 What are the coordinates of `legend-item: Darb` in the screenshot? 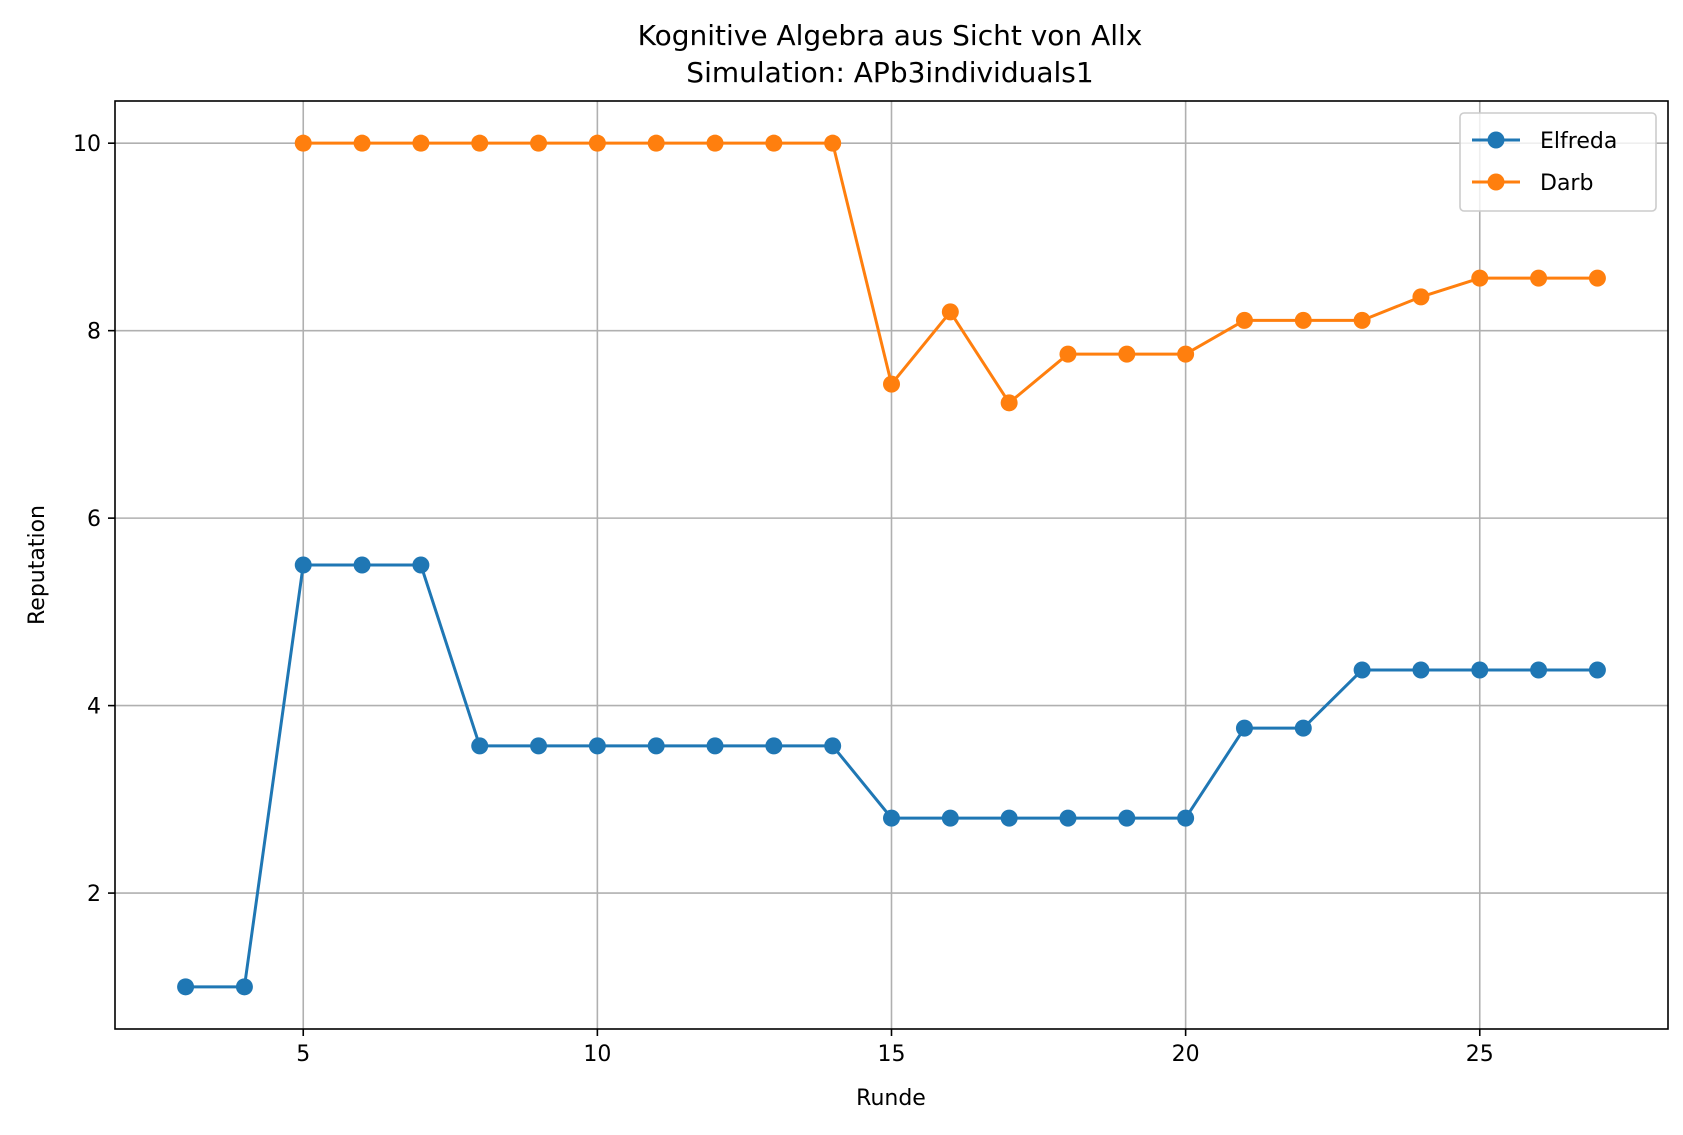 It's located at (1532, 183).